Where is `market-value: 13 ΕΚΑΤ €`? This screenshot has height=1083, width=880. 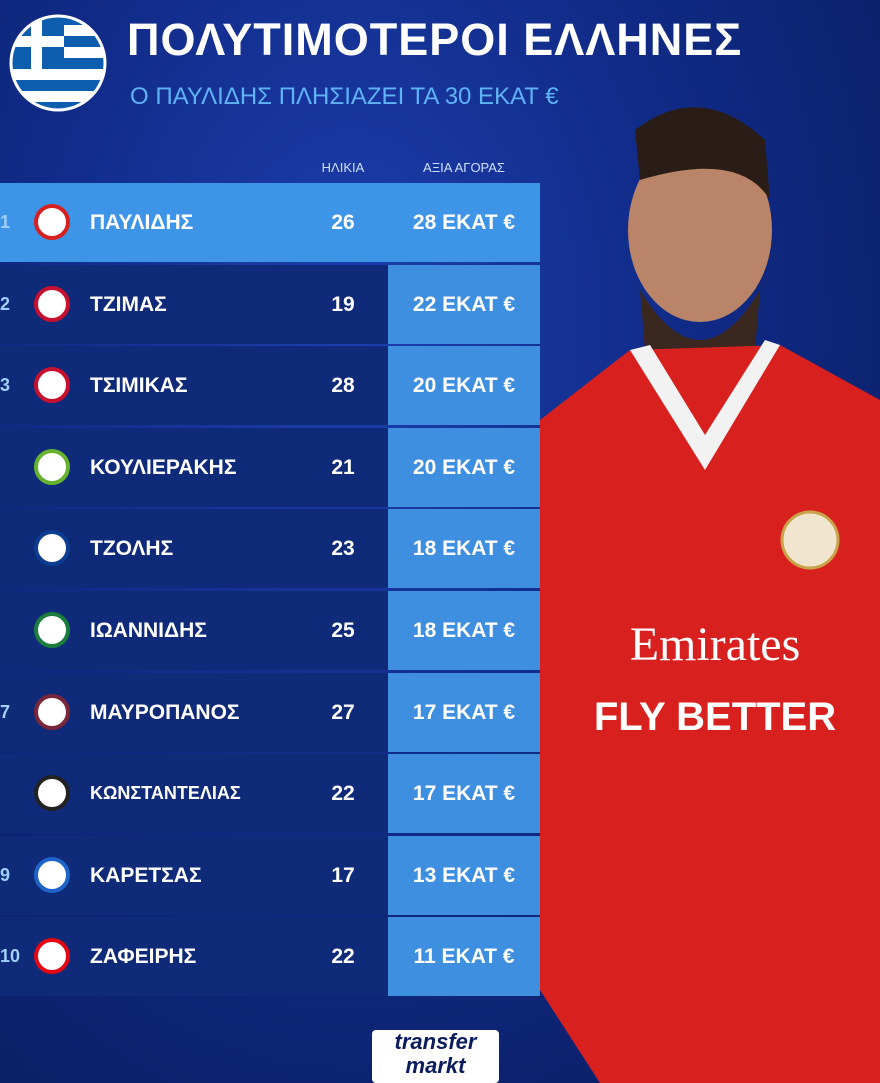 market-value: 13 ΕΚΑΤ € is located at coordinates (464, 875).